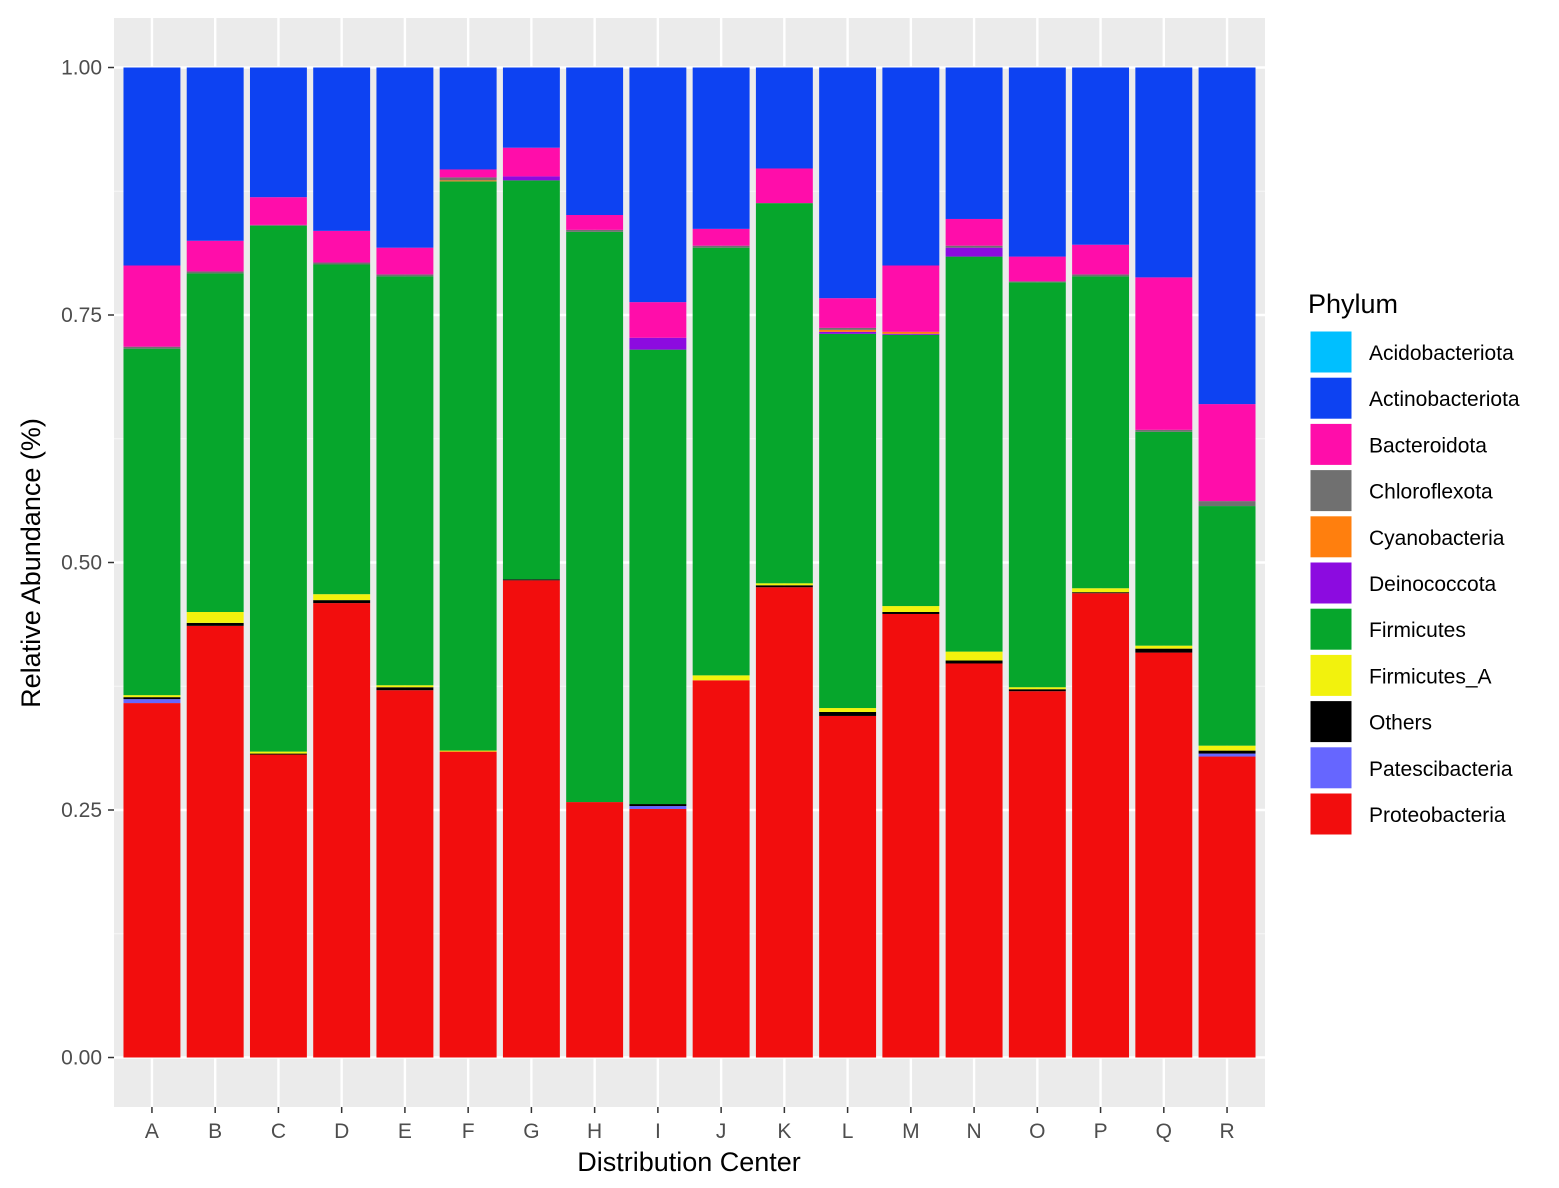 Image resolution: width=1559 pixels, height=1188 pixels. Describe the element at coordinates (1331, 583) in the screenshot. I see `legend-key-deinococcota` at that location.